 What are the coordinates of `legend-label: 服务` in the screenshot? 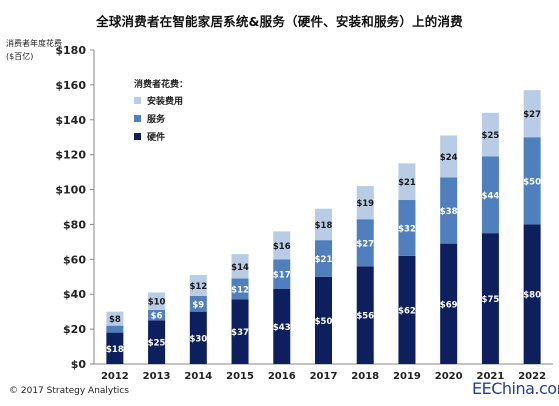 It's located at (156, 119).